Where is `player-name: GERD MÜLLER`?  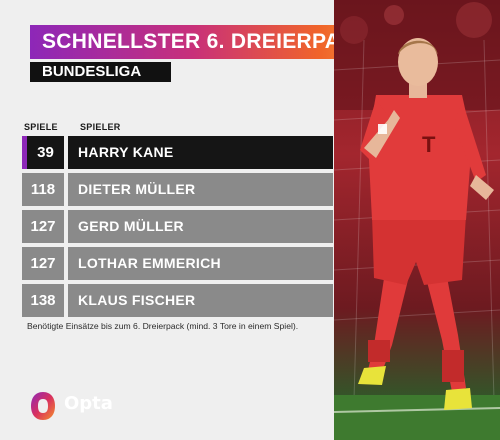 player-name: GERD MÜLLER is located at coordinates (200, 226).